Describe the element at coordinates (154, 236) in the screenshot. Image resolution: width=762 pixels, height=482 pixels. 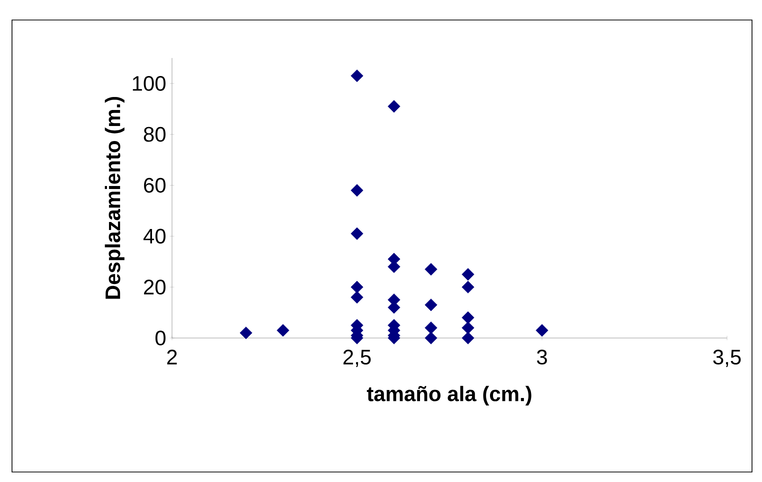
I see `y-tick-label: 40` at that location.